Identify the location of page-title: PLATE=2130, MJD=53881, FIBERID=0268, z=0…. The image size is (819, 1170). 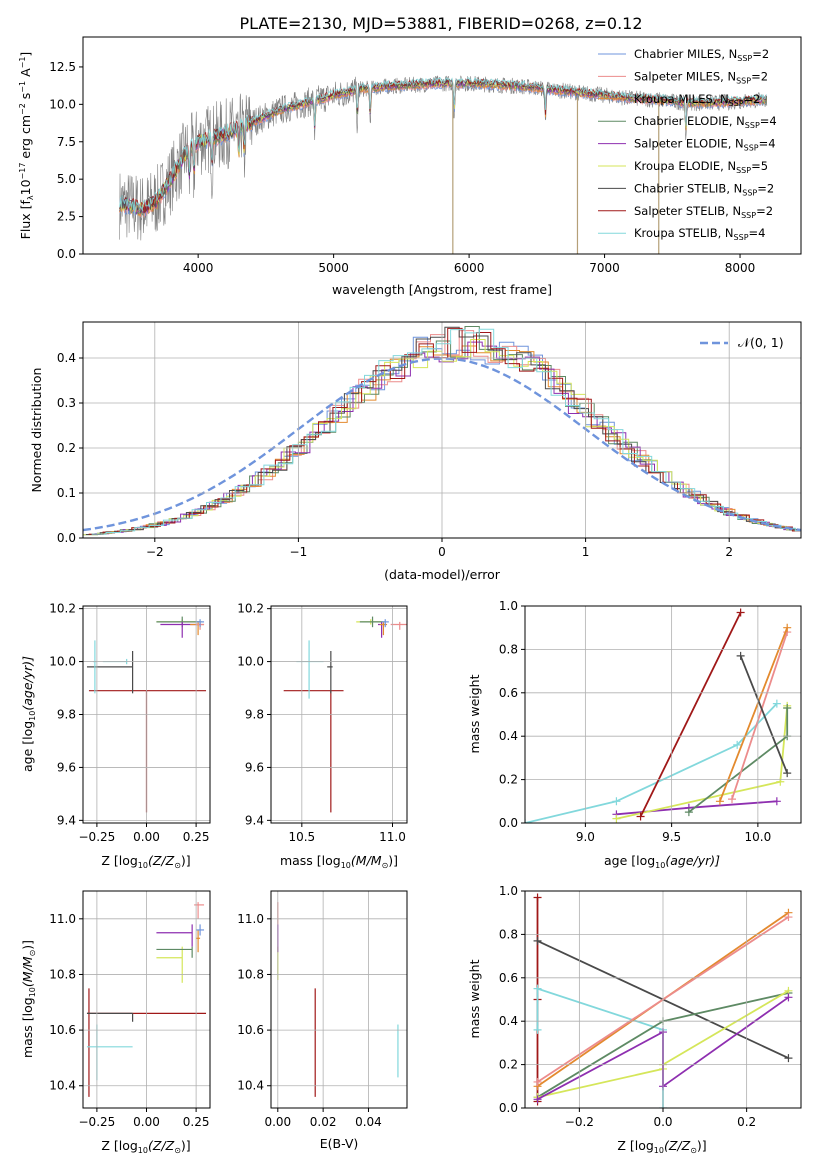
(440, 23).